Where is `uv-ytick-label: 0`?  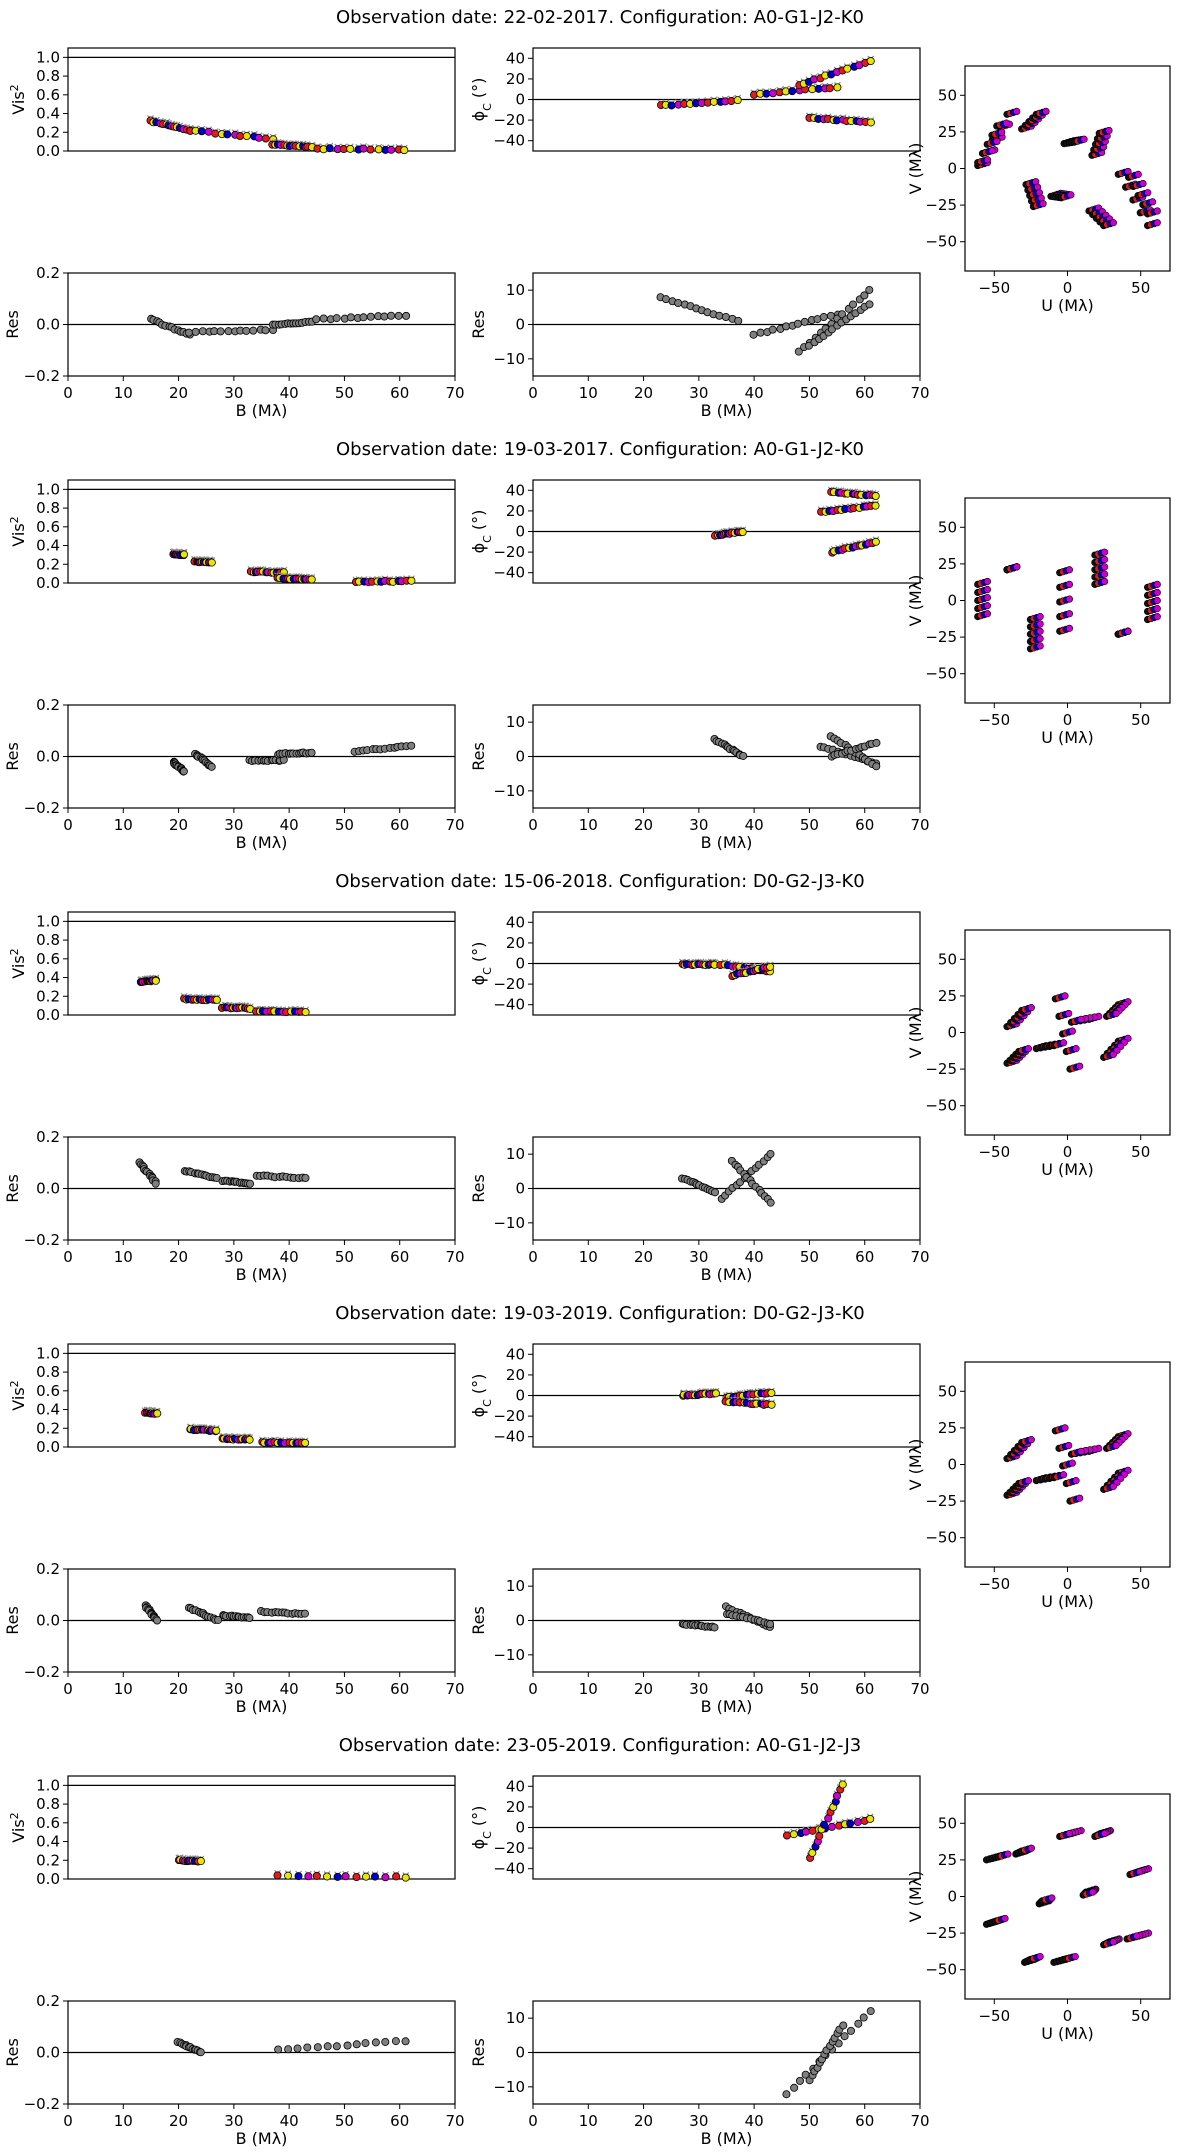 uv-ytick-label: 0 is located at coordinates (952, 1897).